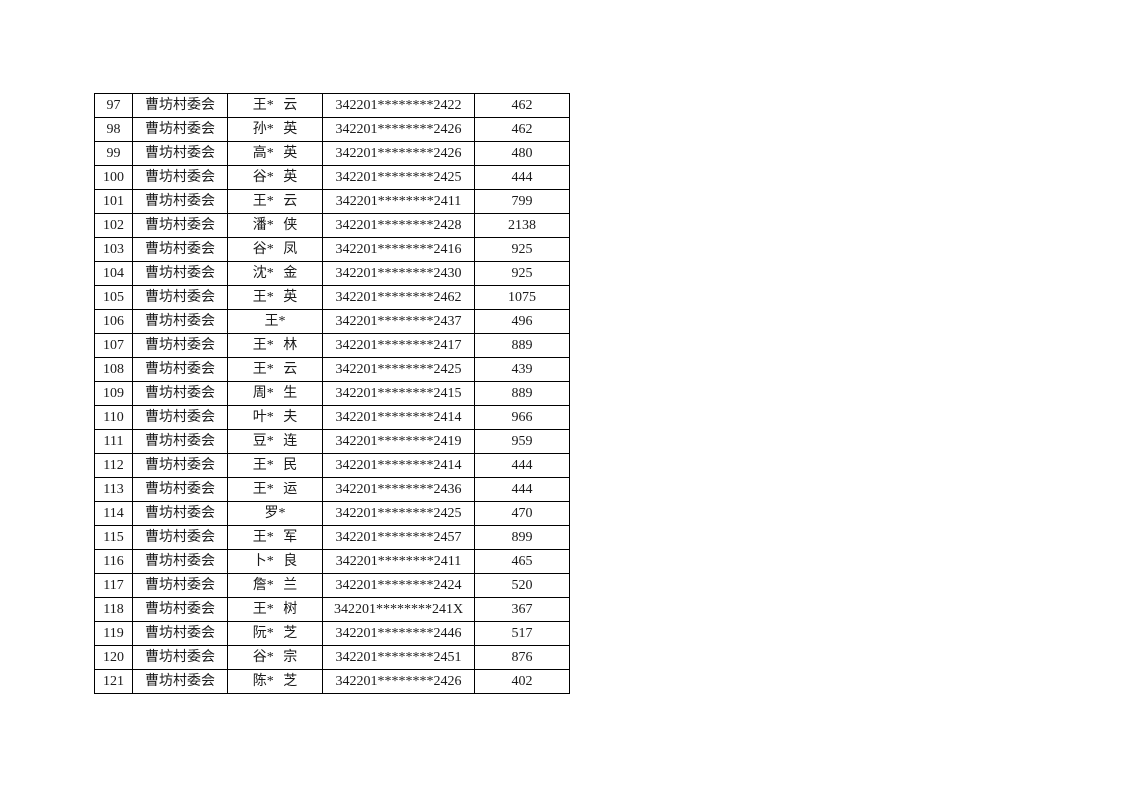  What do you see at coordinates (522, 681) in the screenshot?
I see `cell-amount: 402` at bounding box center [522, 681].